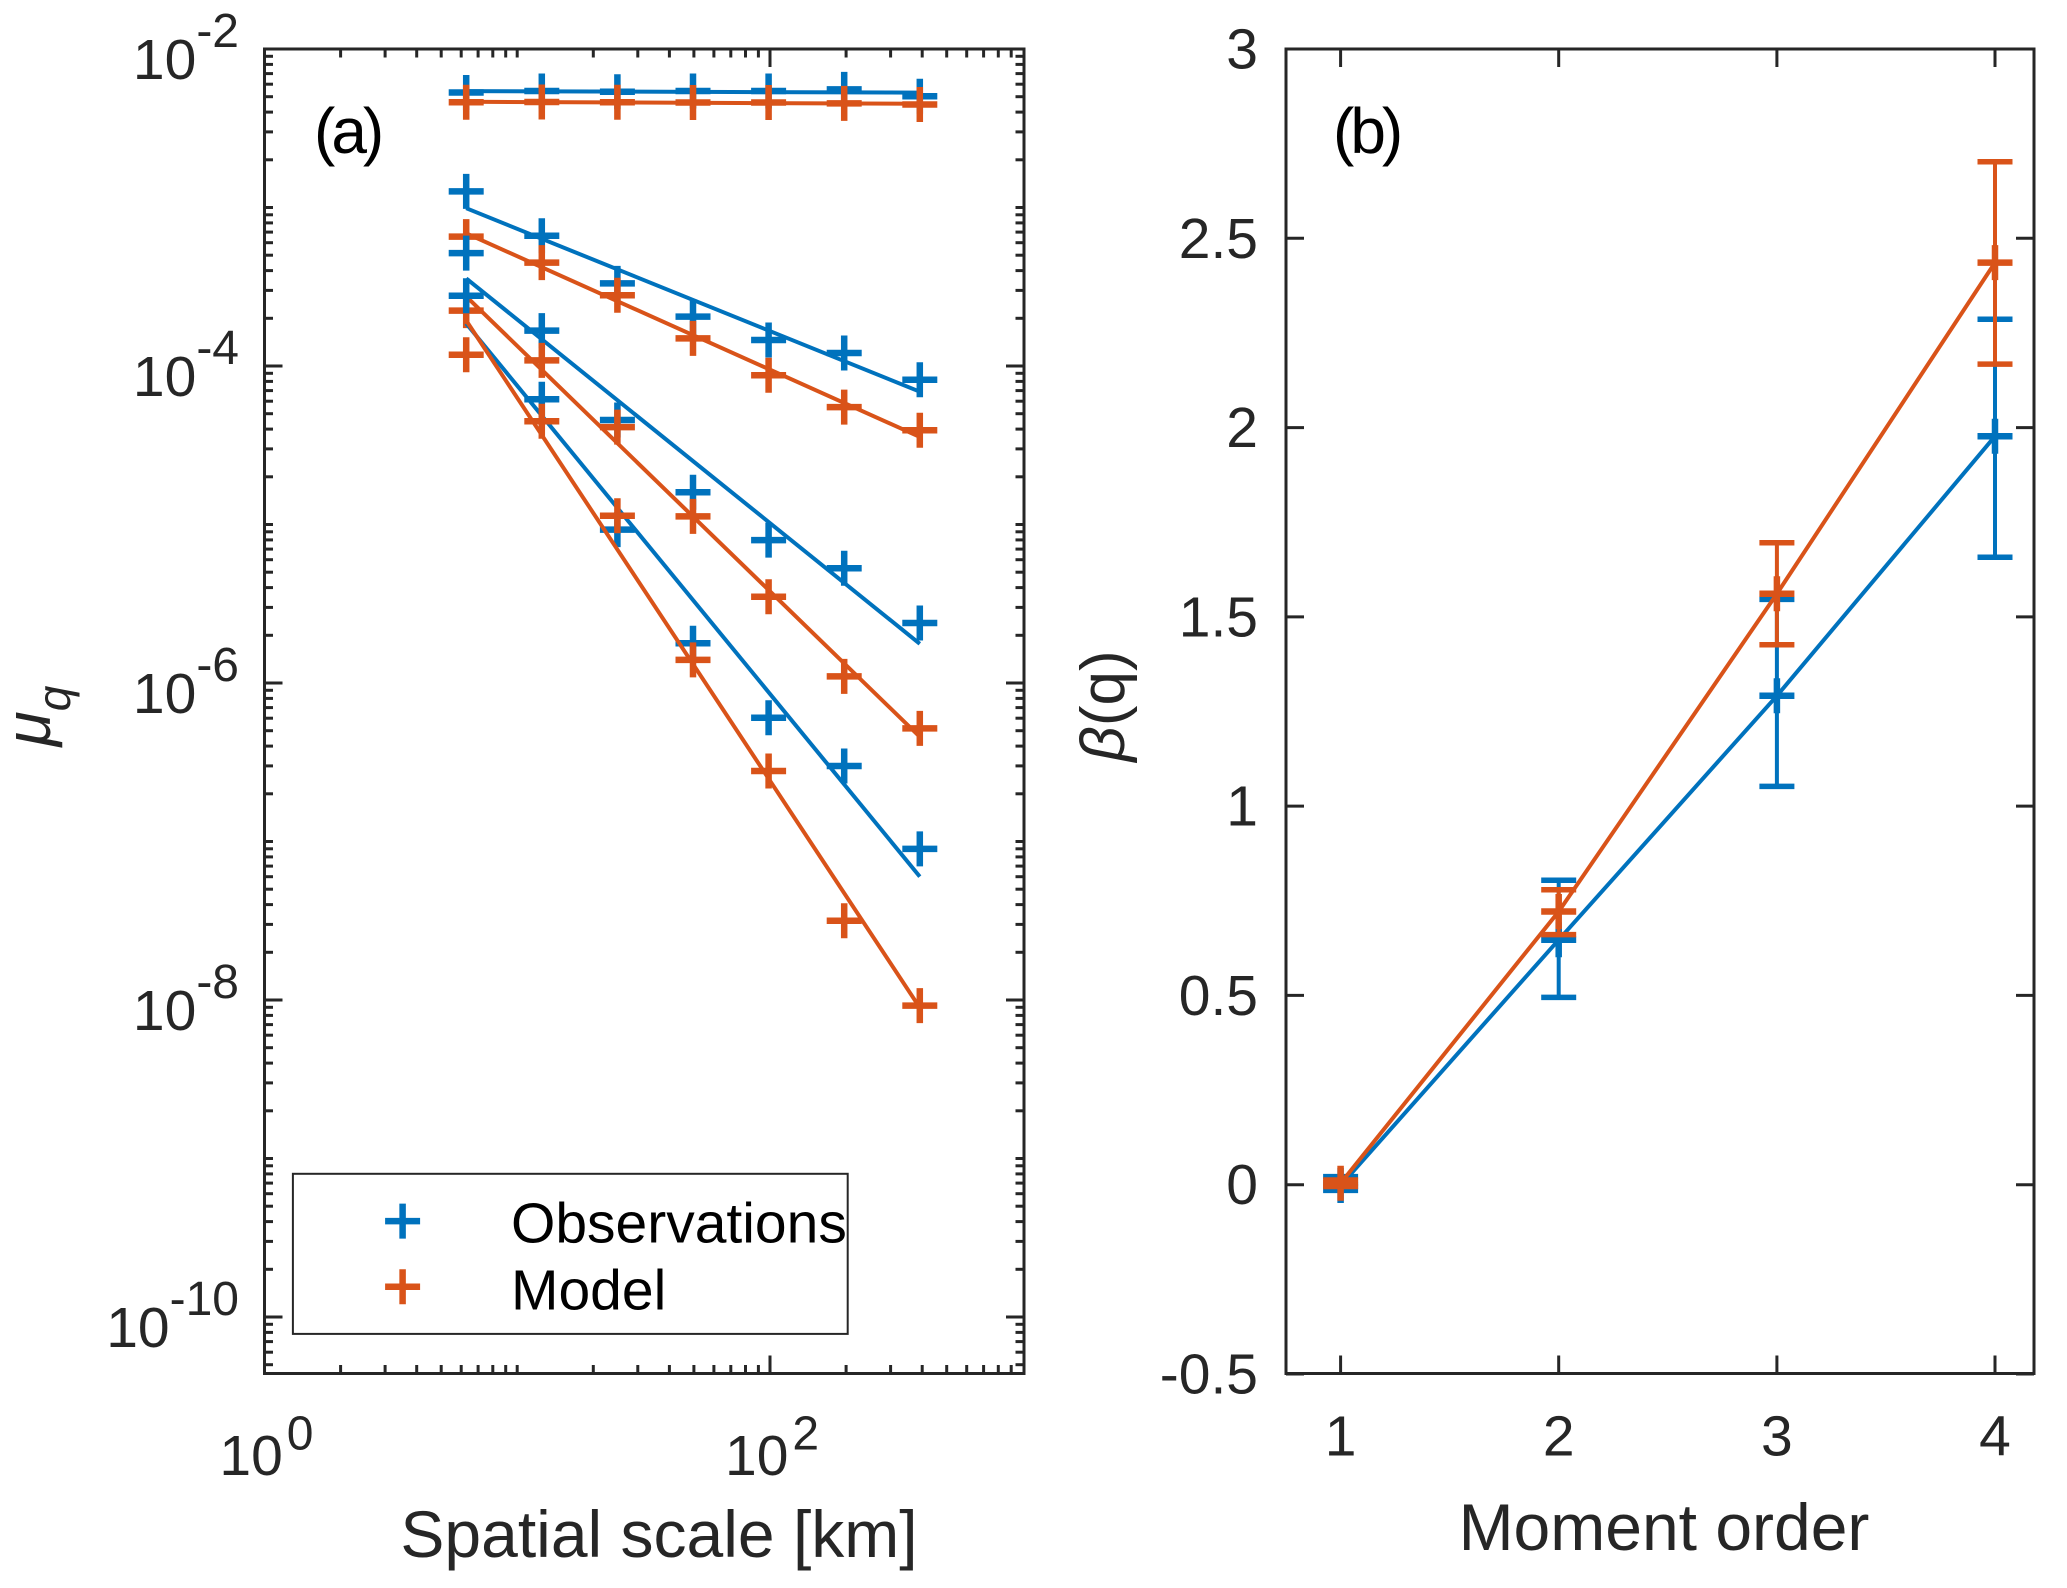 This screenshot has width=2067, height=1588. Describe the element at coordinates (1218, 239) in the screenshot. I see `svg-text: 2.5` at that location.